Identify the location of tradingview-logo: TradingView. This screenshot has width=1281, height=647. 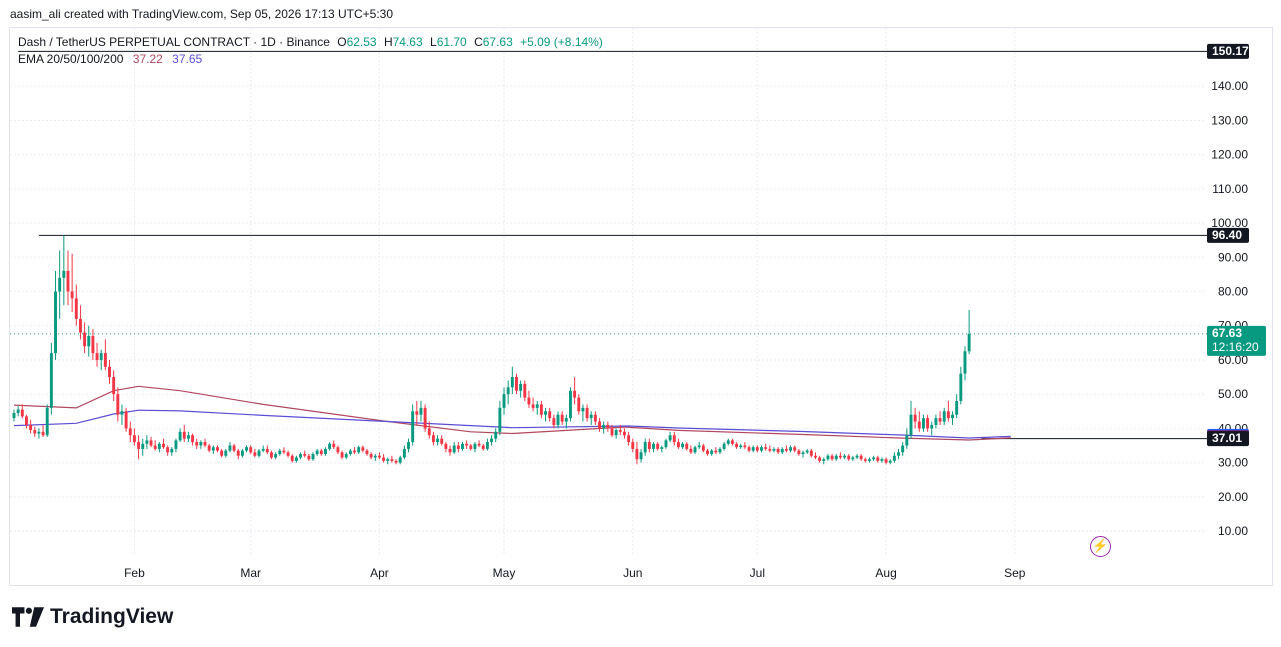
(92, 617).